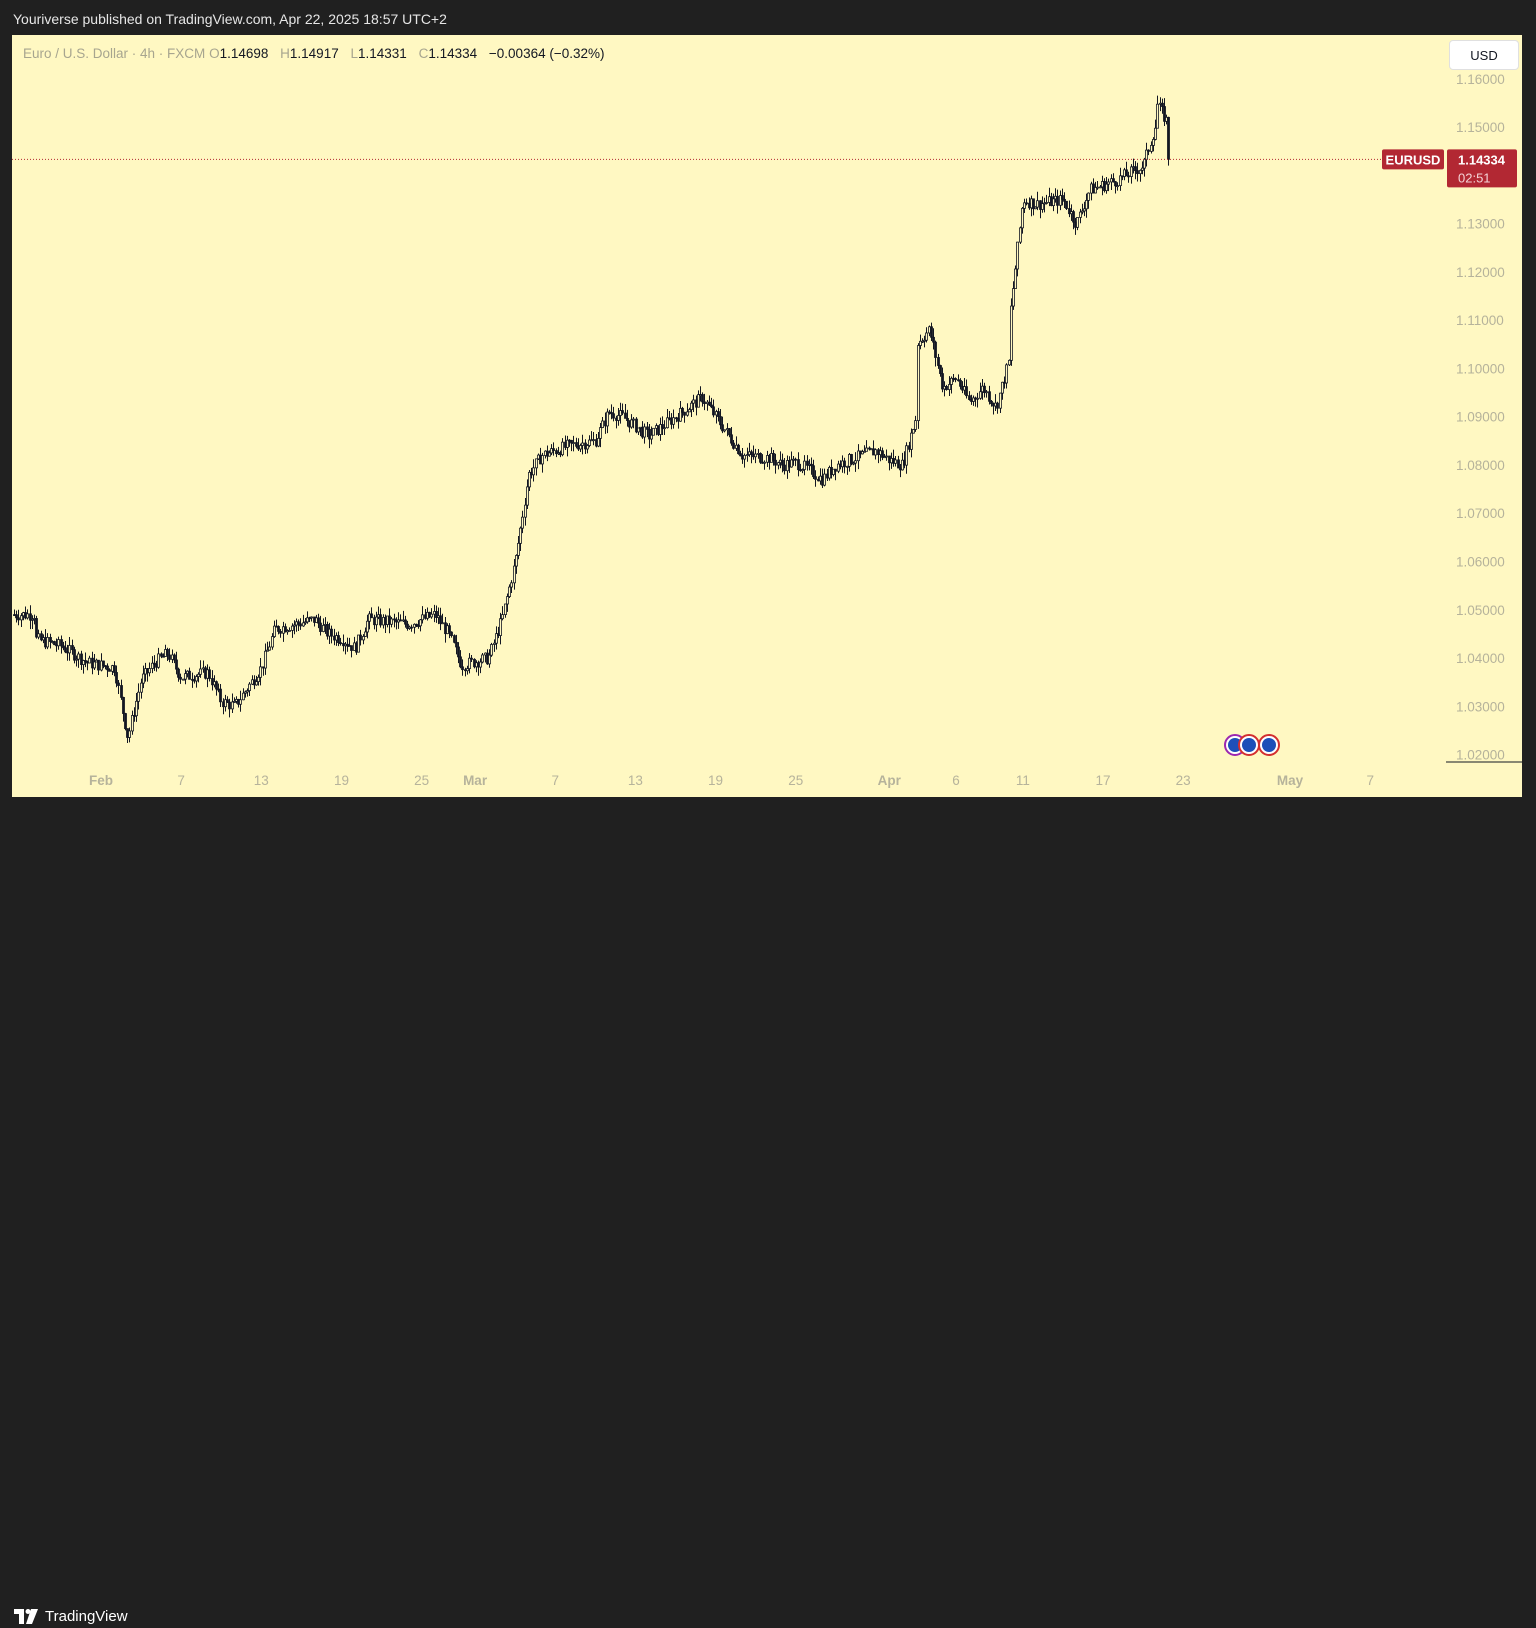 The width and height of the screenshot is (1536, 1628). What do you see at coordinates (382, 53) in the screenshot?
I see `low-value: 1.14331` at bounding box center [382, 53].